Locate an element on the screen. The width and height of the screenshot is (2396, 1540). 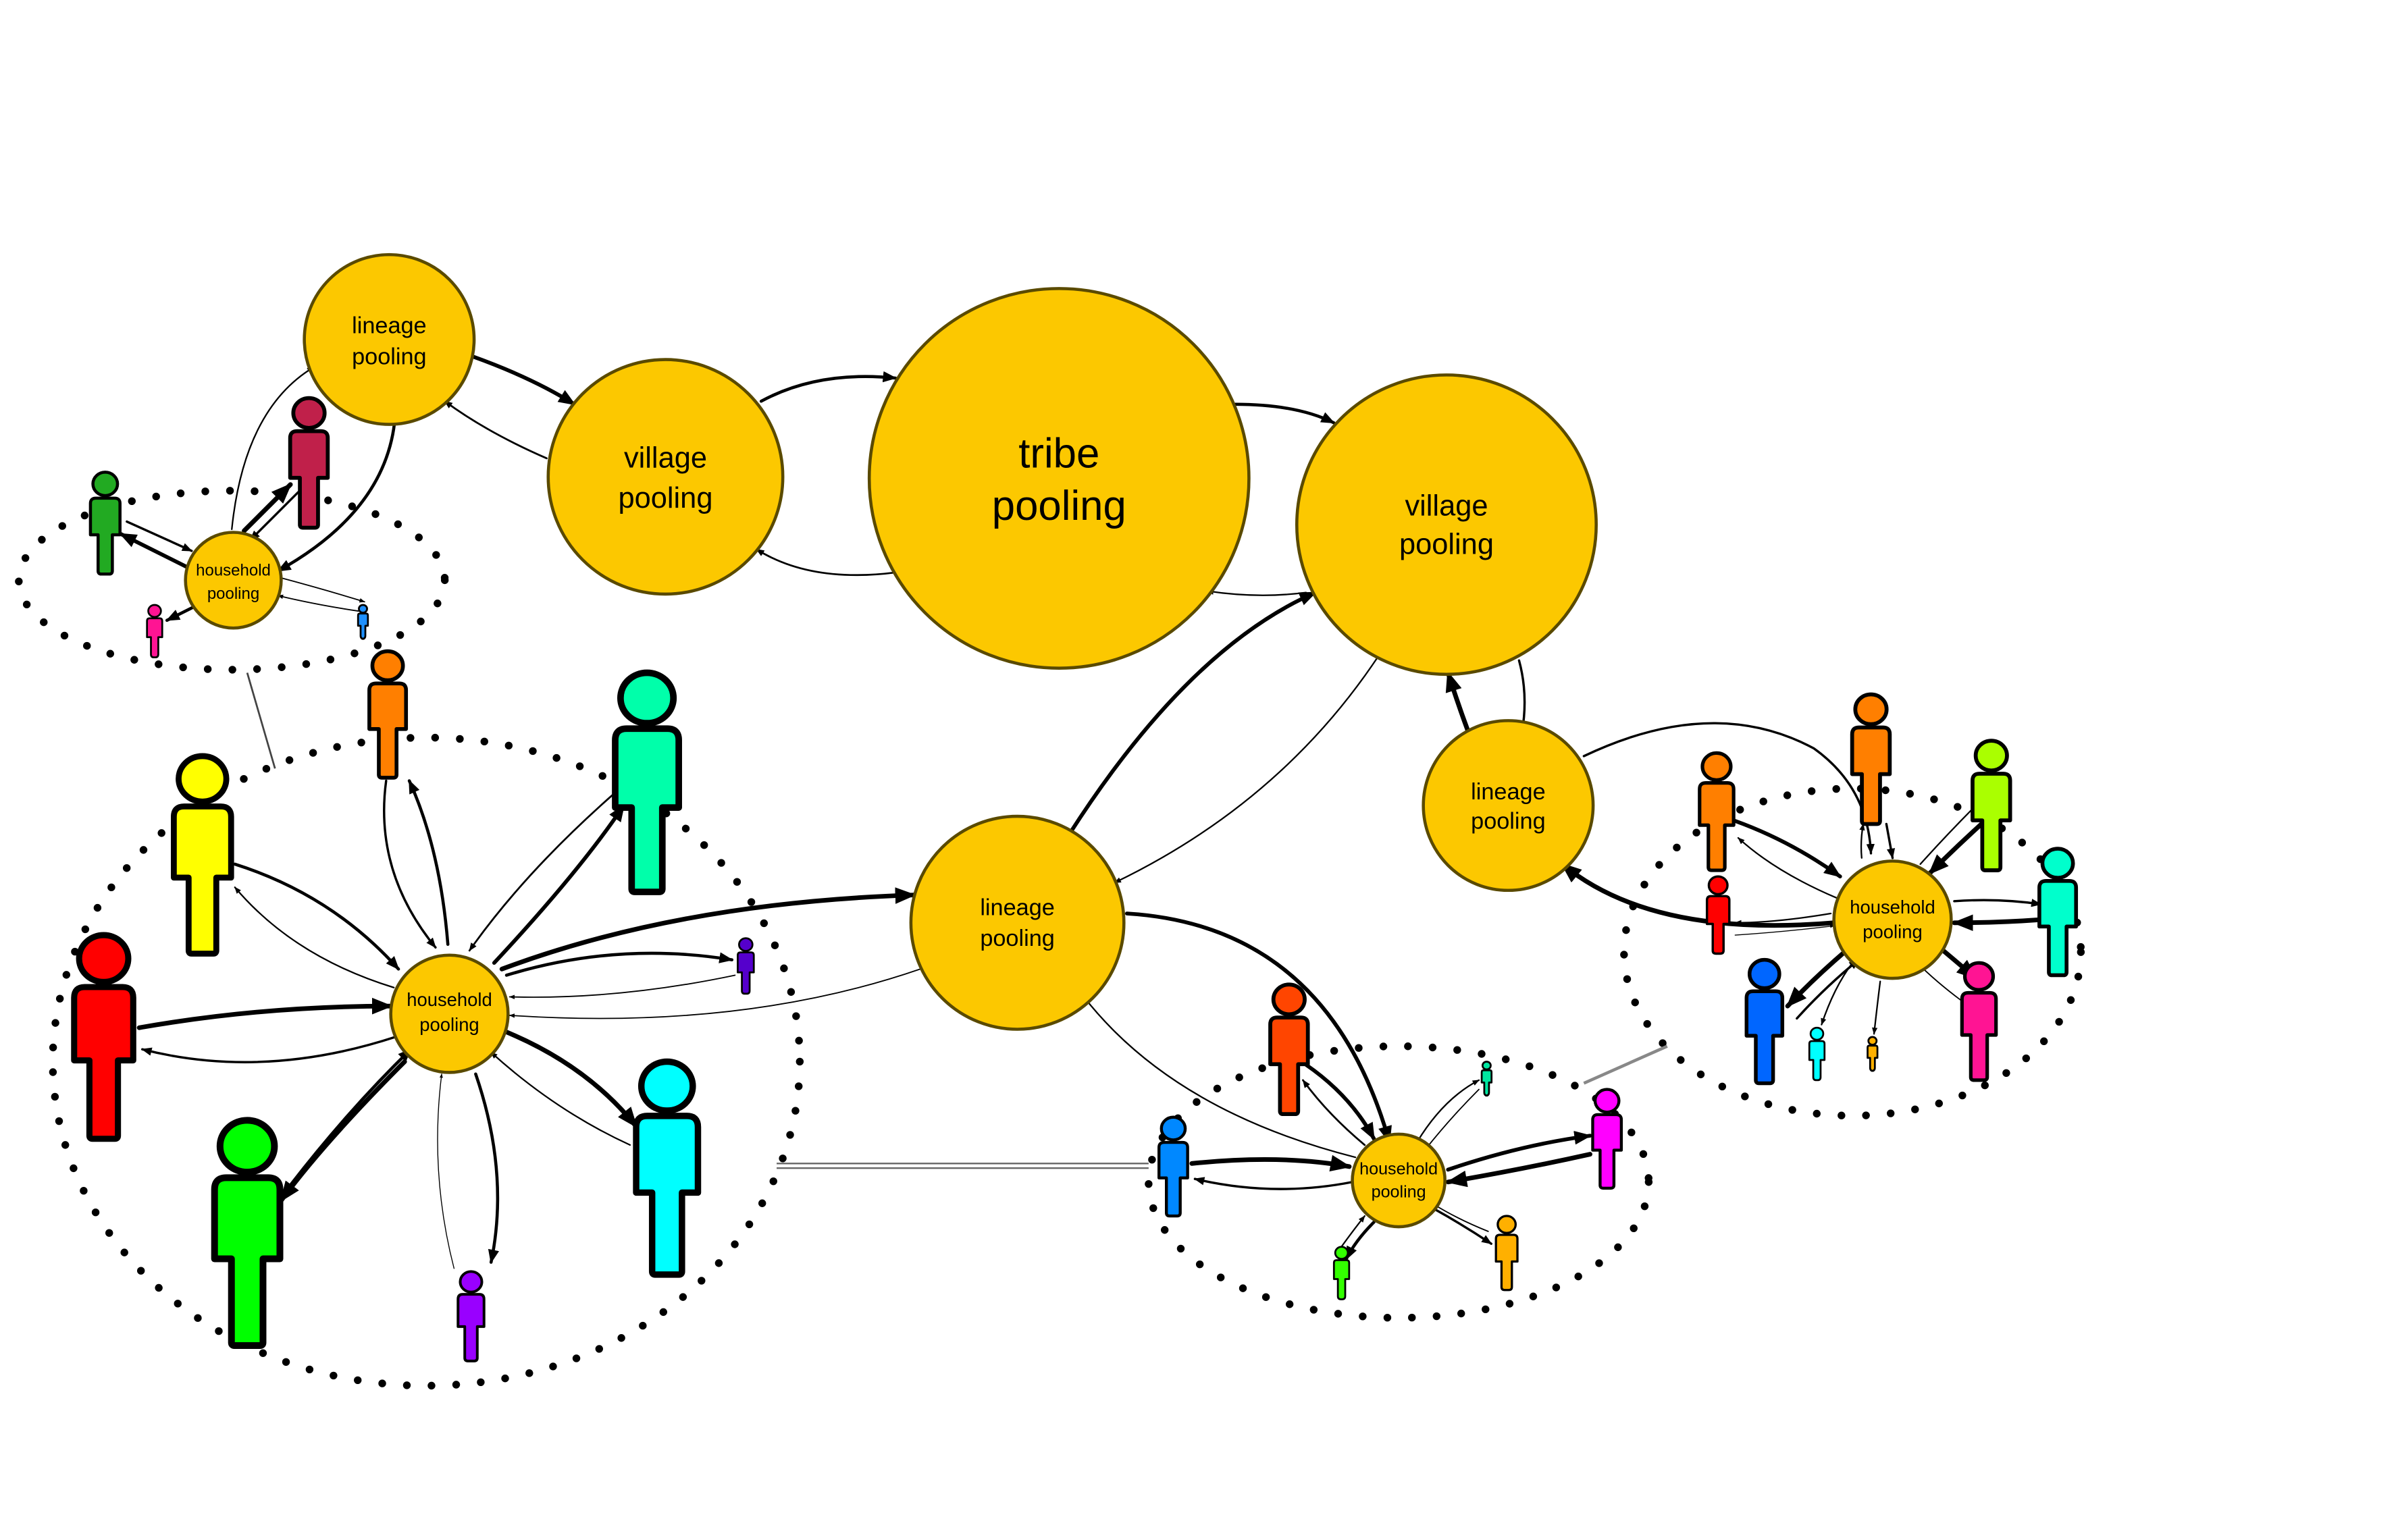
household-right-label-line1: household is located at coordinates (1893, 907).